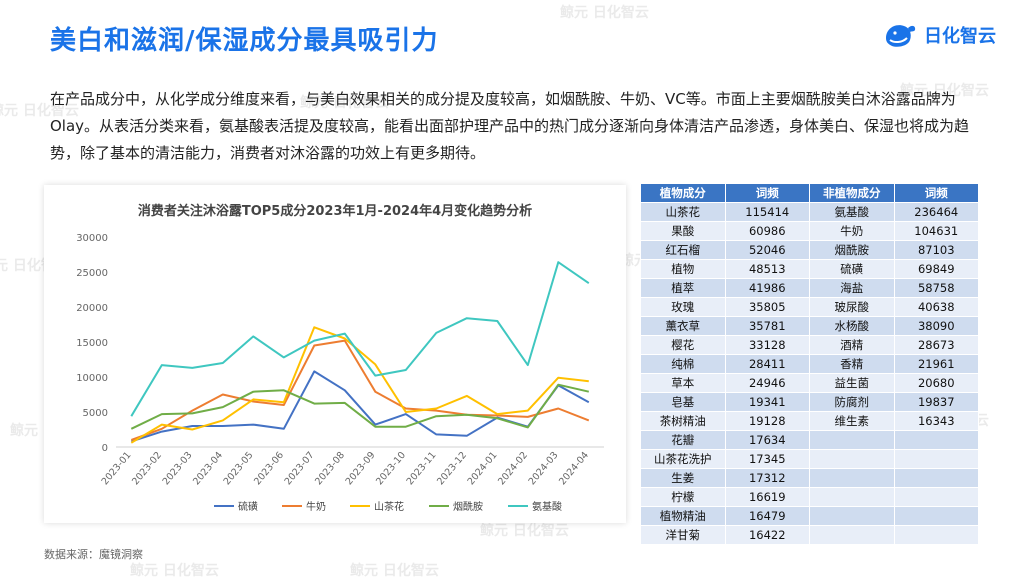 The image size is (1024, 580). Describe the element at coordinates (683, 288) in the screenshot. I see `table-cell: 植萃` at that location.